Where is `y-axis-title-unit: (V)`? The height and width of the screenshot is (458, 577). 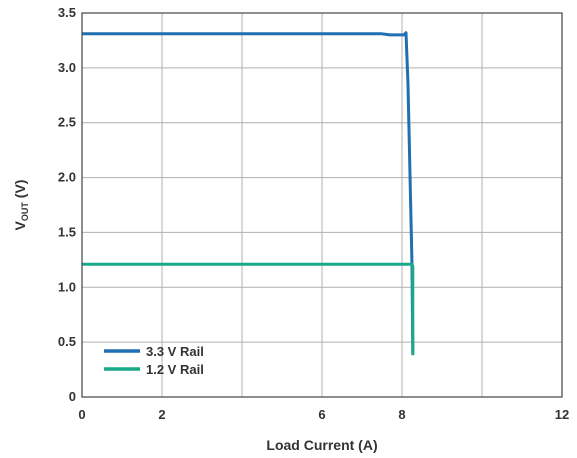 y-axis-title-unit: (V) is located at coordinates (20, 191).